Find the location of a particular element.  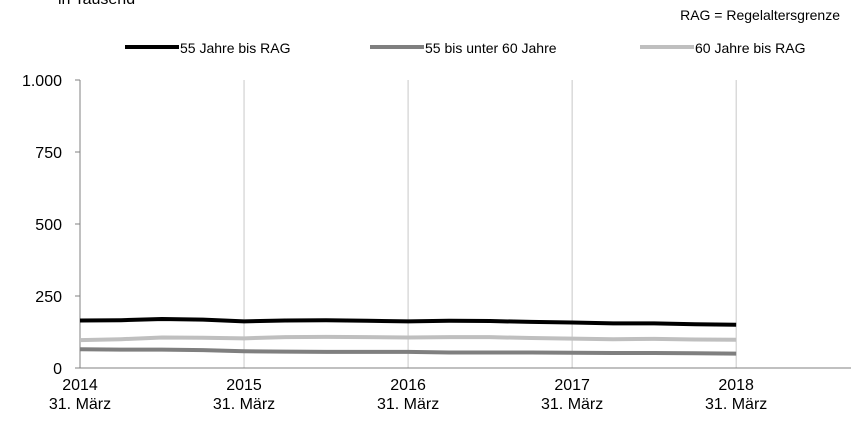

y-tick-label: 0 is located at coordinates (57, 369).